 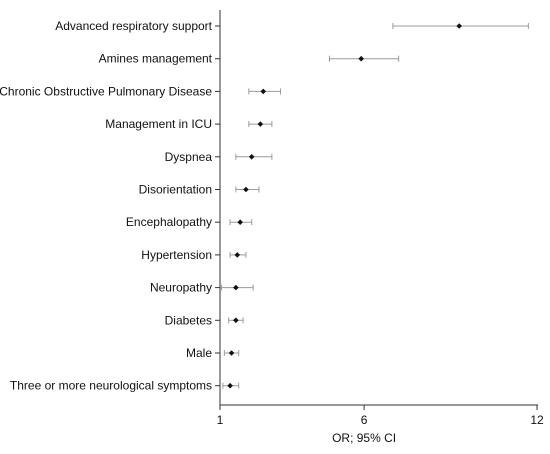 I want to click on row-label: Advanced respiratory support, so click(x=133, y=26).